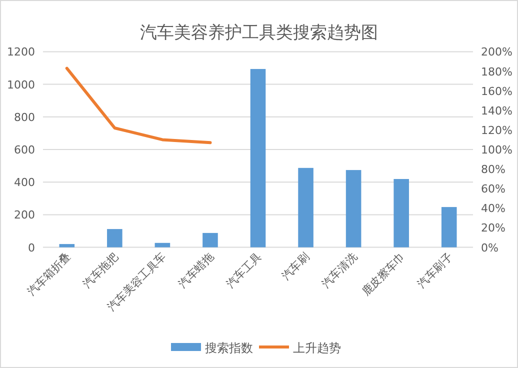 The height and width of the screenshot is (368, 518). What do you see at coordinates (496, 52) in the screenshot?
I see `y2-tick-label: 200%` at bounding box center [496, 52].